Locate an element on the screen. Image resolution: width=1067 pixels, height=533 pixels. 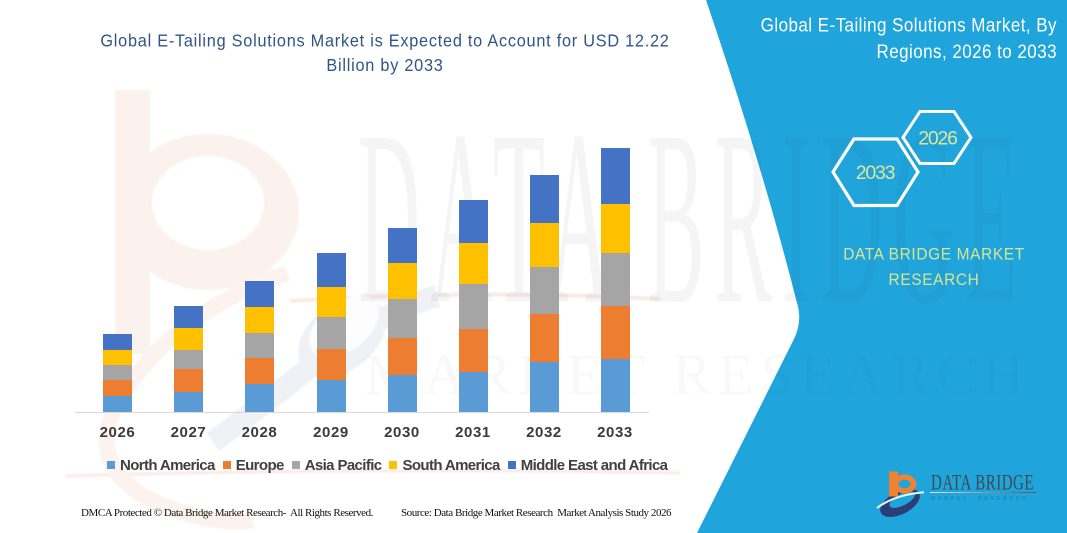
svg-text: 2026 is located at coordinates (937, 139).